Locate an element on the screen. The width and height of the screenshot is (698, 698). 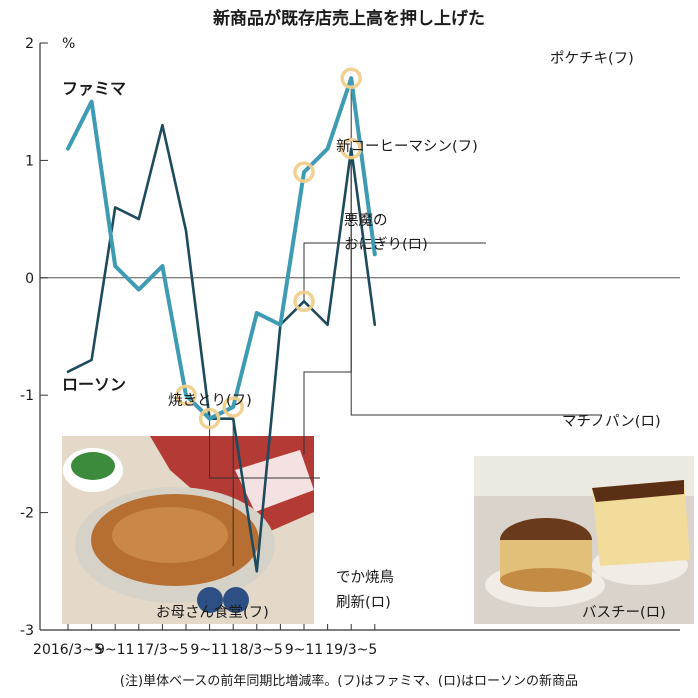
x-tick-label: 2016/3~5 is located at coordinates (68, 650).